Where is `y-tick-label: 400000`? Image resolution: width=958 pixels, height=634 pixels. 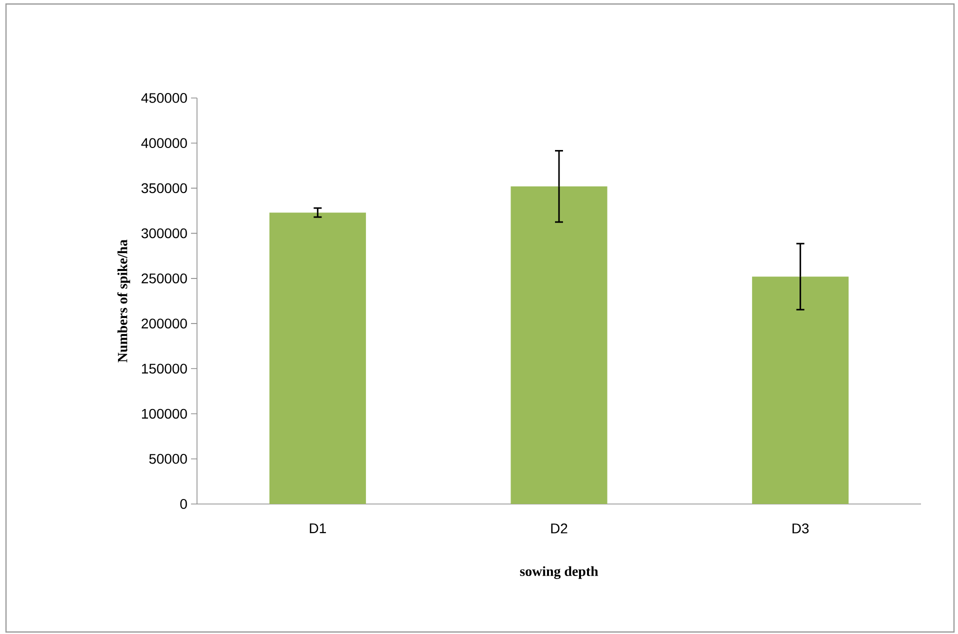 y-tick-label: 400000 is located at coordinates (164, 143).